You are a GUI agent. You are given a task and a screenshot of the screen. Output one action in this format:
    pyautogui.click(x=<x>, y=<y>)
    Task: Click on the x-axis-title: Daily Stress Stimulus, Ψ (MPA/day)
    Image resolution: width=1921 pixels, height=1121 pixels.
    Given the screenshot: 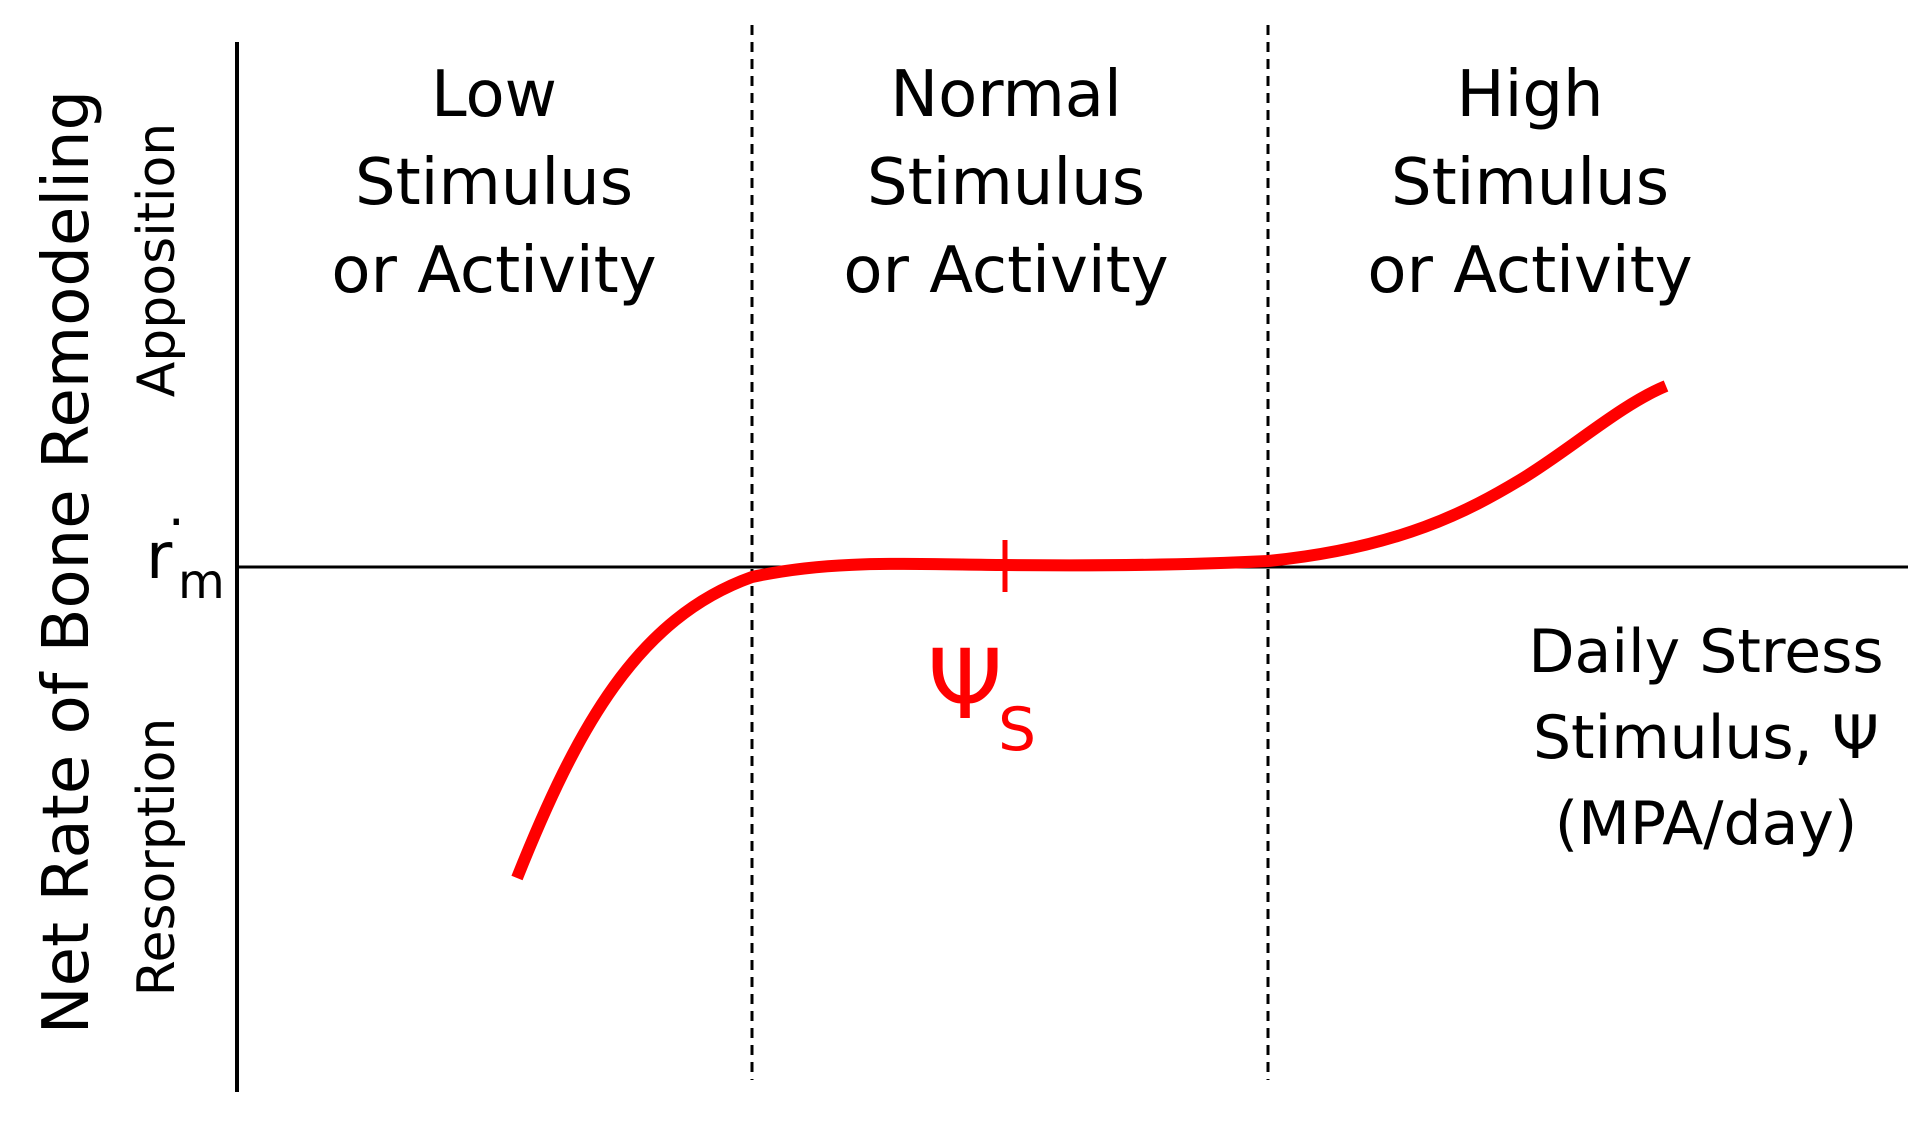 What is the action you would take?
    pyautogui.click(x=1705, y=738)
    